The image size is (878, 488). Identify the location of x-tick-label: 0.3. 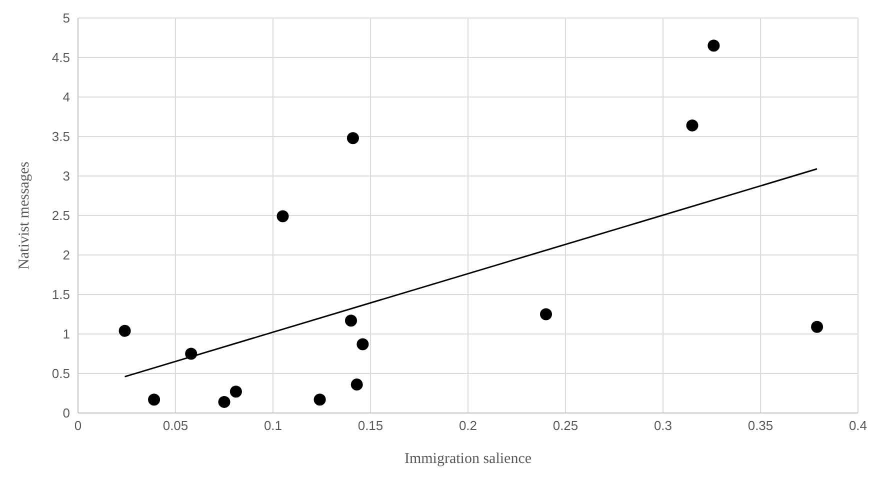
(663, 426).